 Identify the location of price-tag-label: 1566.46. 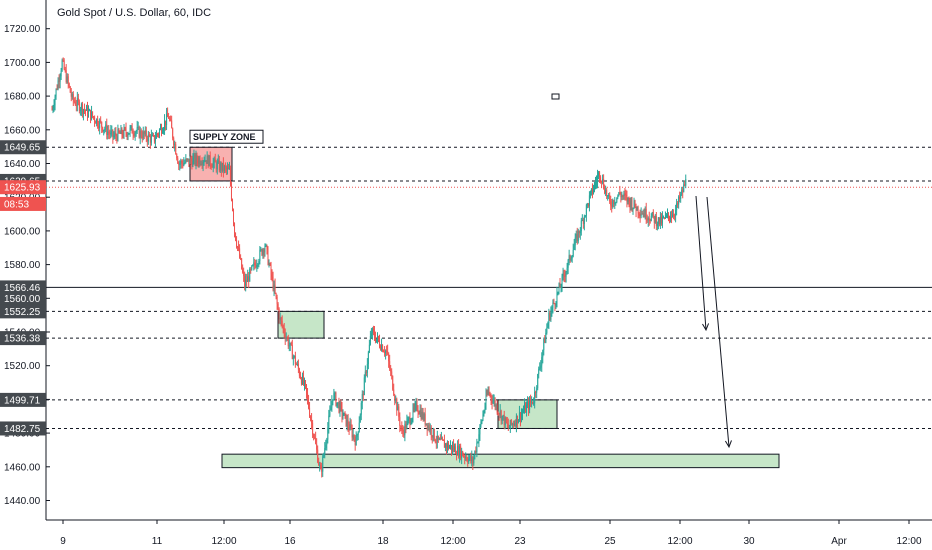
(22, 288).